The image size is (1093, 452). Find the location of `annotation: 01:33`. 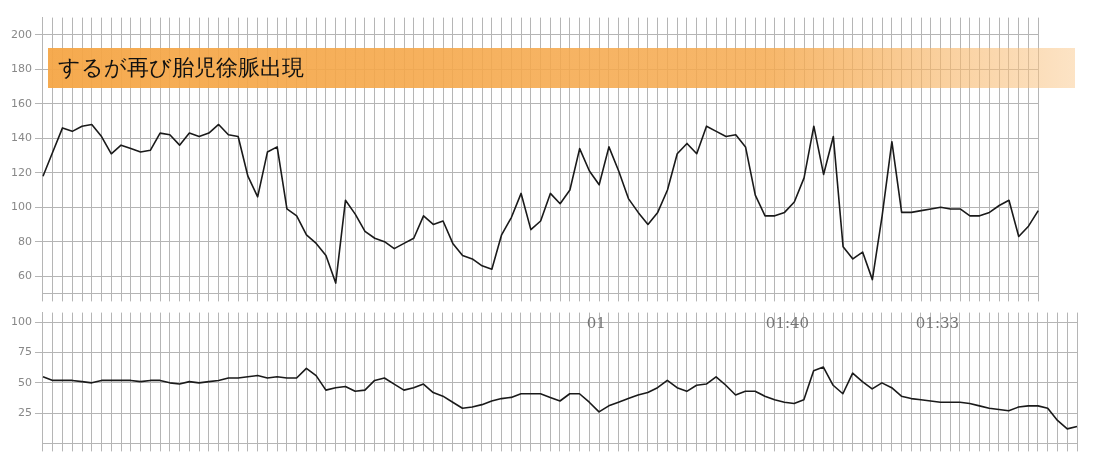

annotation: 01:33 is located at coordinates (937, 322).